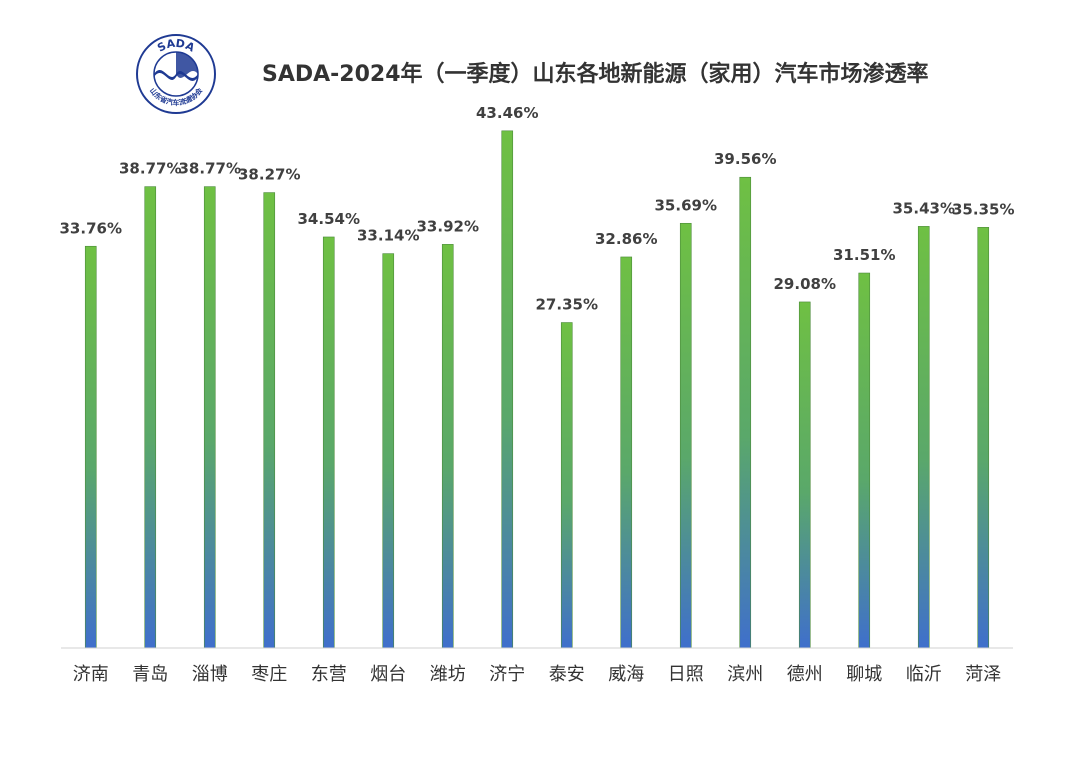 This screenshot has height=763, width=1080. What do you see at coordinates (210, 674) in the screenshot?
I see `category-label-2: 淄博` at bounding box center [210, 674].